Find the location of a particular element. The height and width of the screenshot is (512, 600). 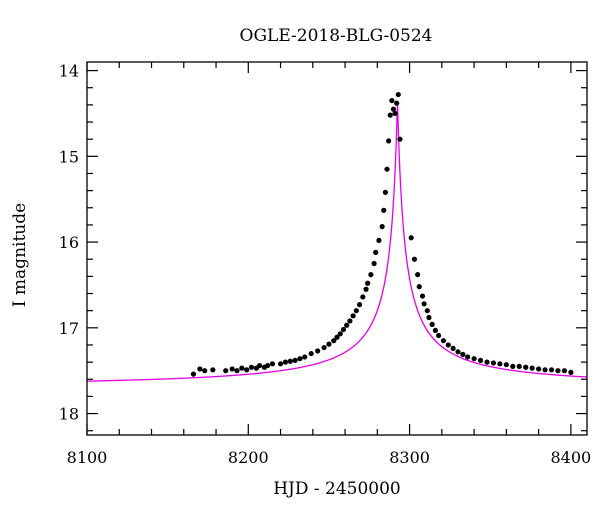

y-axis-label: I magnitude is located at coordinates (20, 255).